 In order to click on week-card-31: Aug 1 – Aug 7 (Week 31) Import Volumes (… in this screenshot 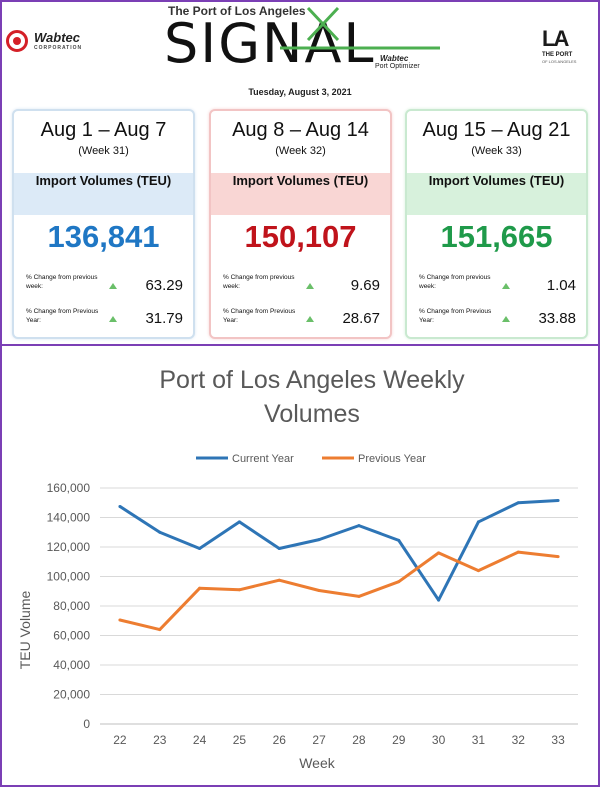, I will do `click(103, 224)`.